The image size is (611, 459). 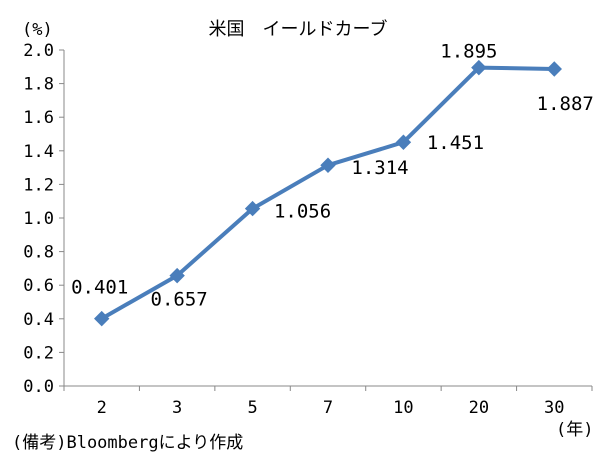 What do you see at coordinates (177, 408) in the screenshot?
I see `x-tick-label: 3` at bounding box center [177, 408].